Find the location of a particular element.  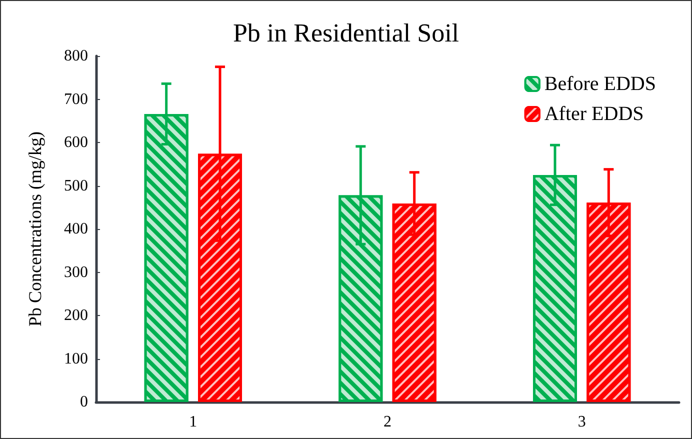

x-tick-label: 3 is located at coordinates (582, 422).